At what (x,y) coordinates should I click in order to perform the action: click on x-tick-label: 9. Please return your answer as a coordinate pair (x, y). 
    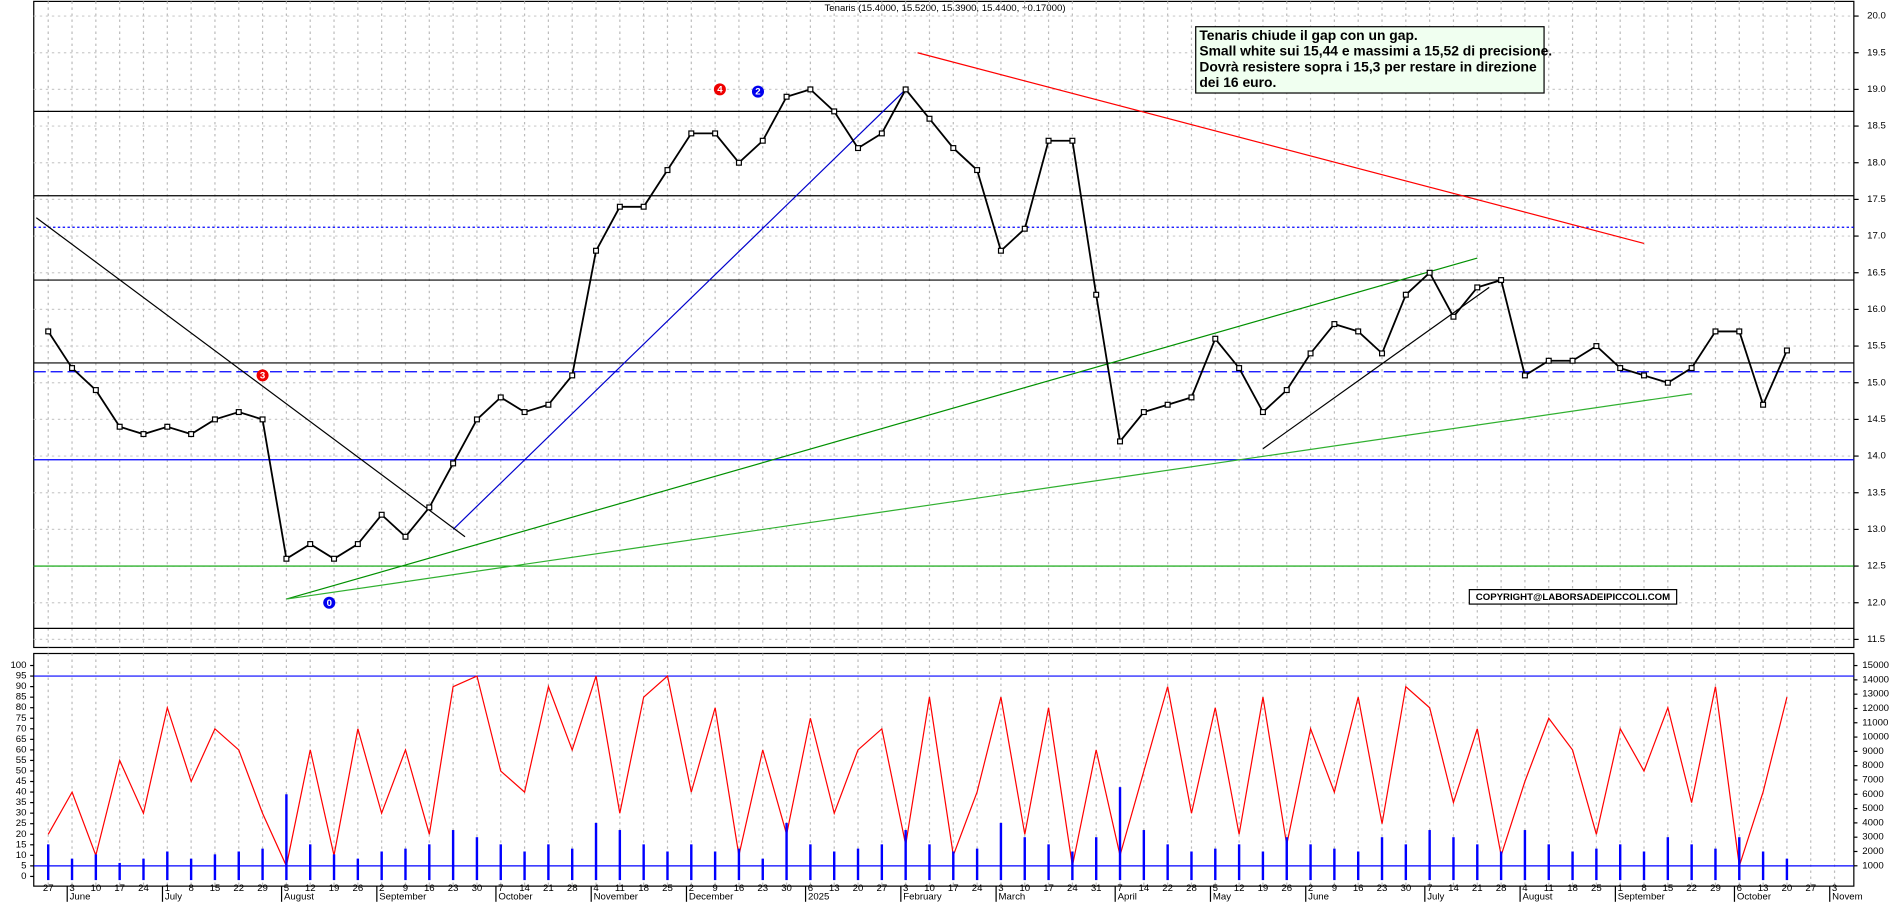
    Looking at the image, I should click on (714, 888).